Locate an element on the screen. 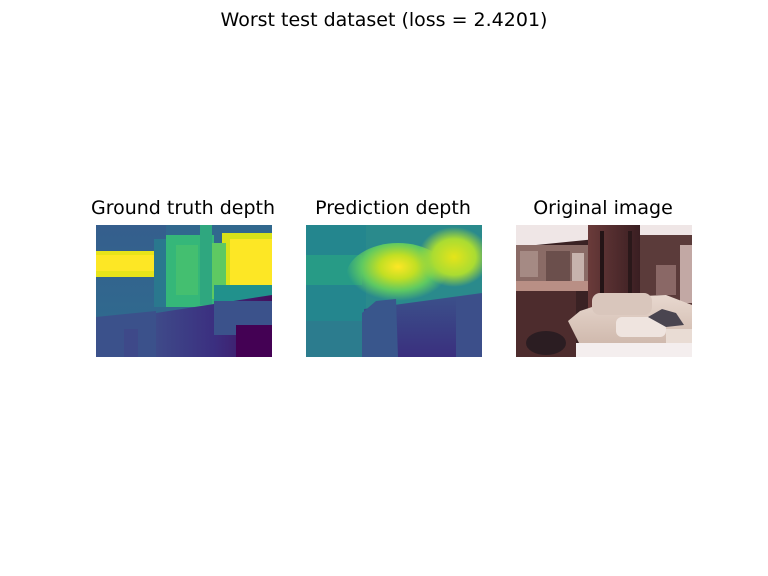 The image size is (768, 576). panel-title-original: Original image is located at coordinates (603, 208).